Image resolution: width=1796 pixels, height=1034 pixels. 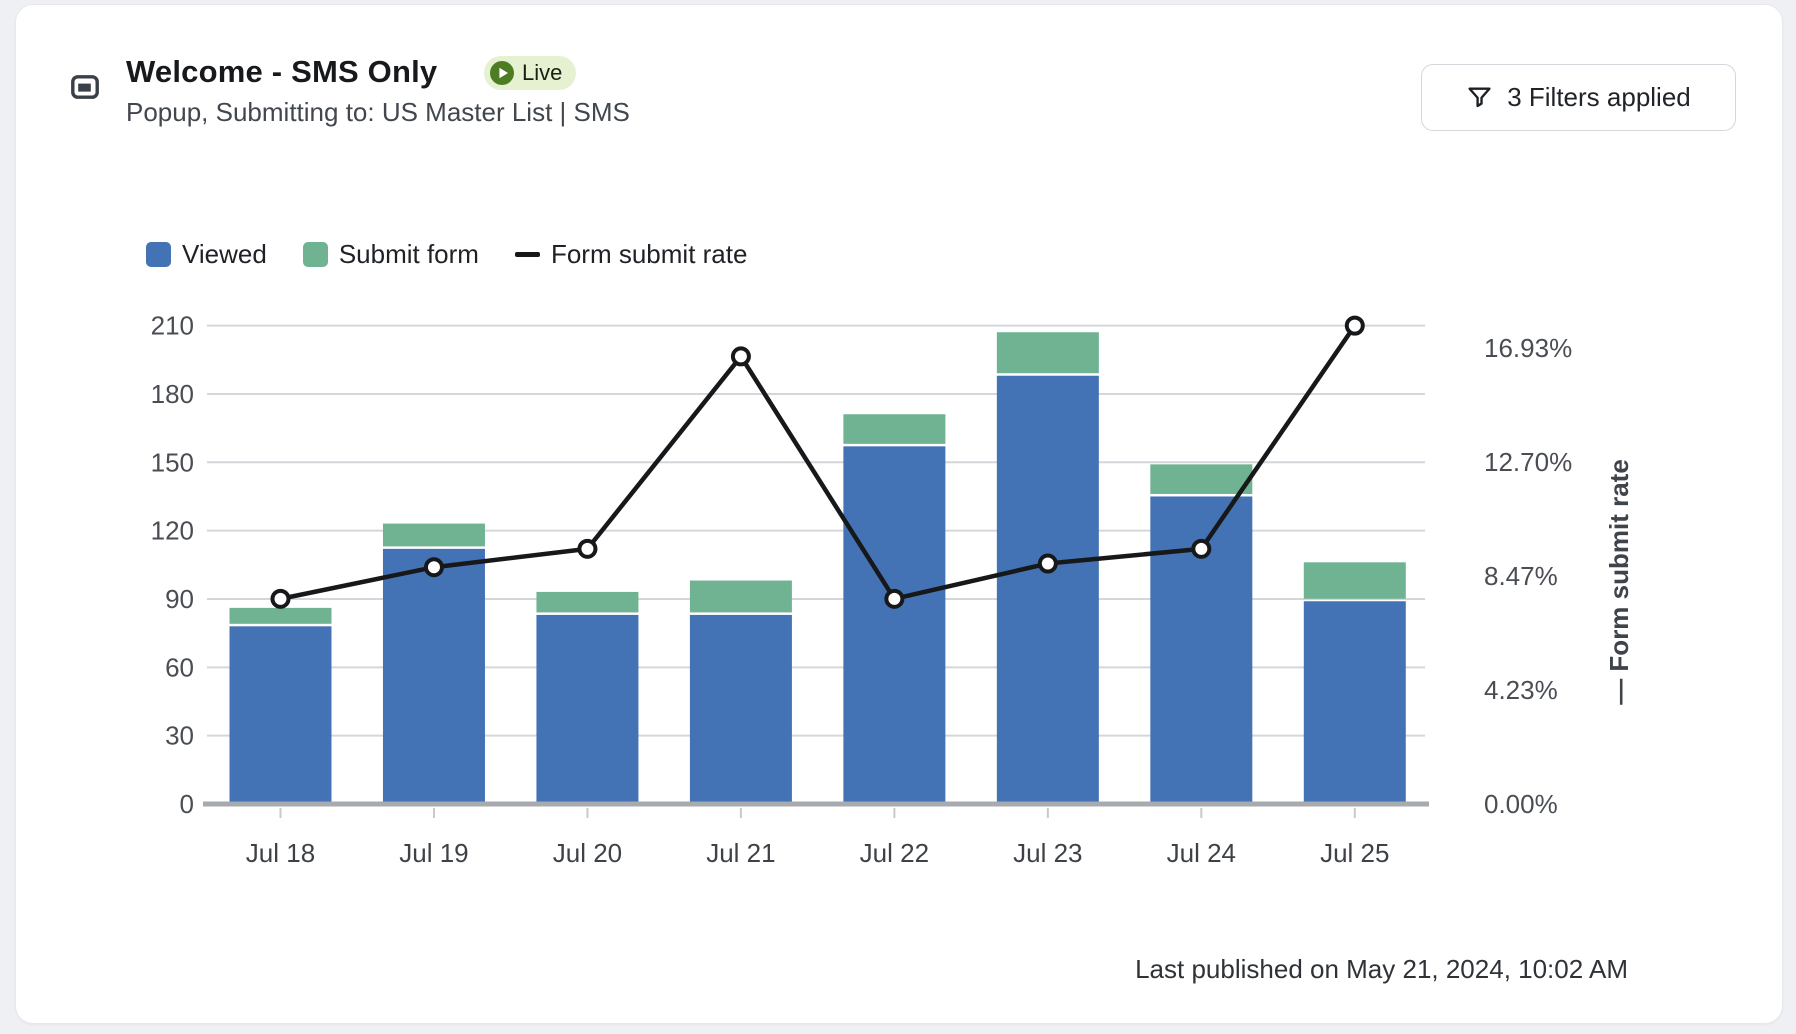 I want to click on right-axis-tick-label: 16.93%, so click(x=1528, y=348).